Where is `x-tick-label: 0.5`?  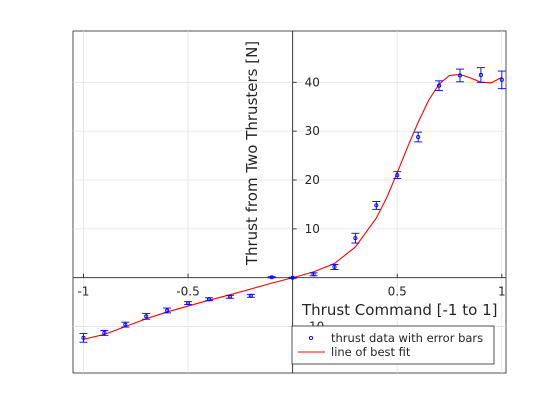 x-tick-label: 0.5 is located at coordinates (397, 292).